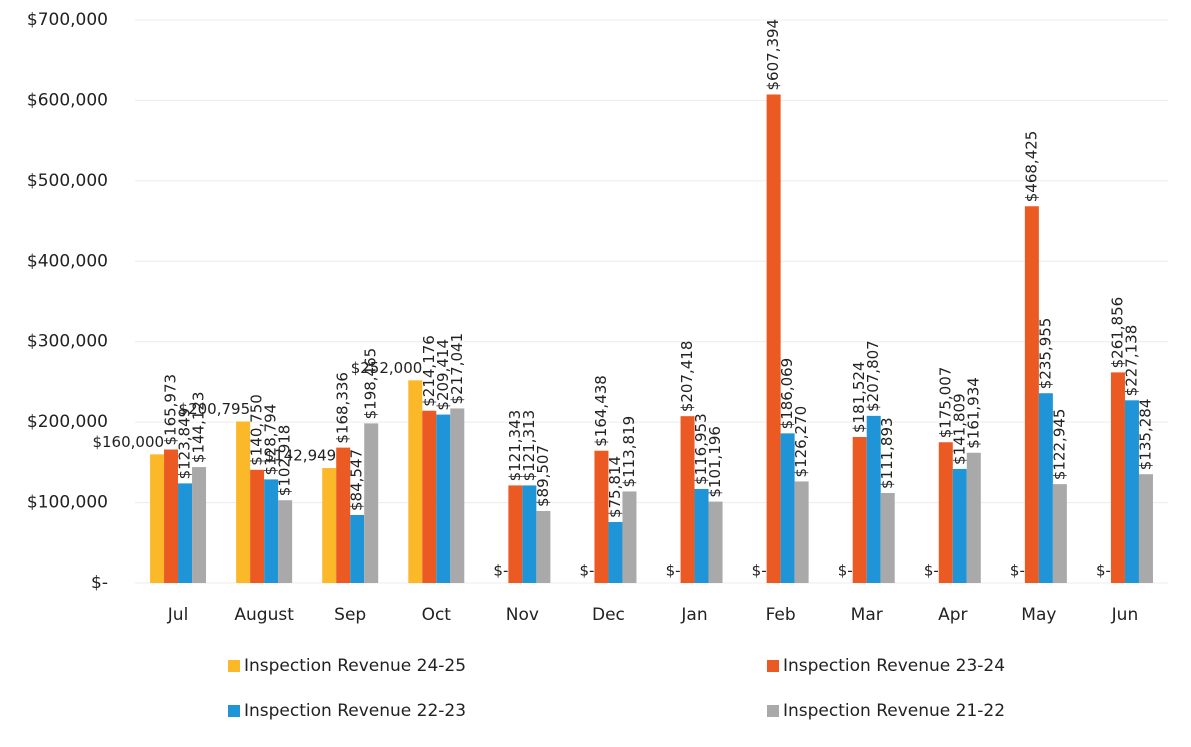 Image resolution: width=1191 pixels, height=747 pixels. What do you see at coordinates (894, 711) in the screenshot?
I see `legend-label: Inspection Revenue 21-22` at bounding box center [894, 711].